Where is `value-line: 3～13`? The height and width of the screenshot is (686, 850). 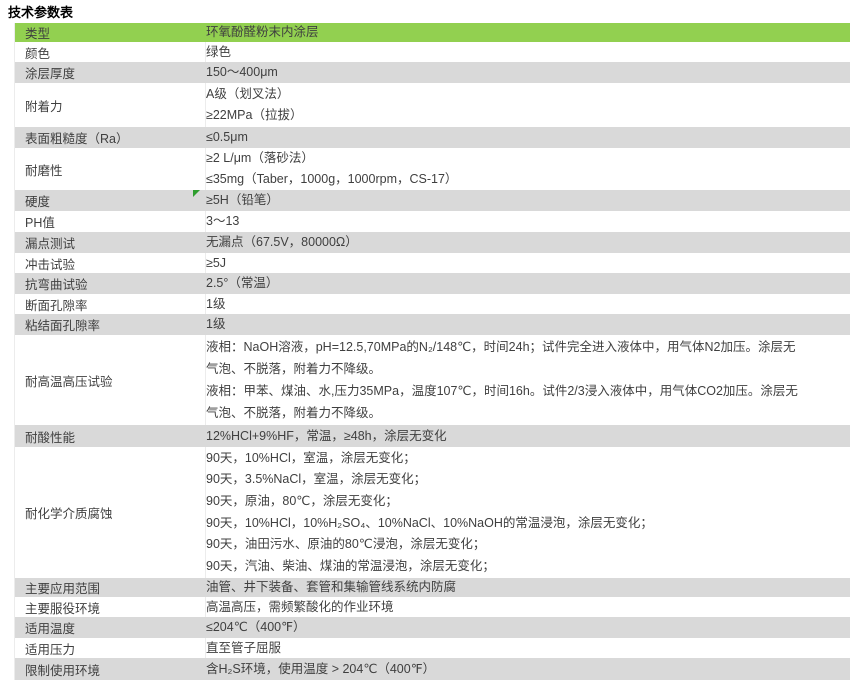
value-line: 3～13 is located at coordinates (223, 221).